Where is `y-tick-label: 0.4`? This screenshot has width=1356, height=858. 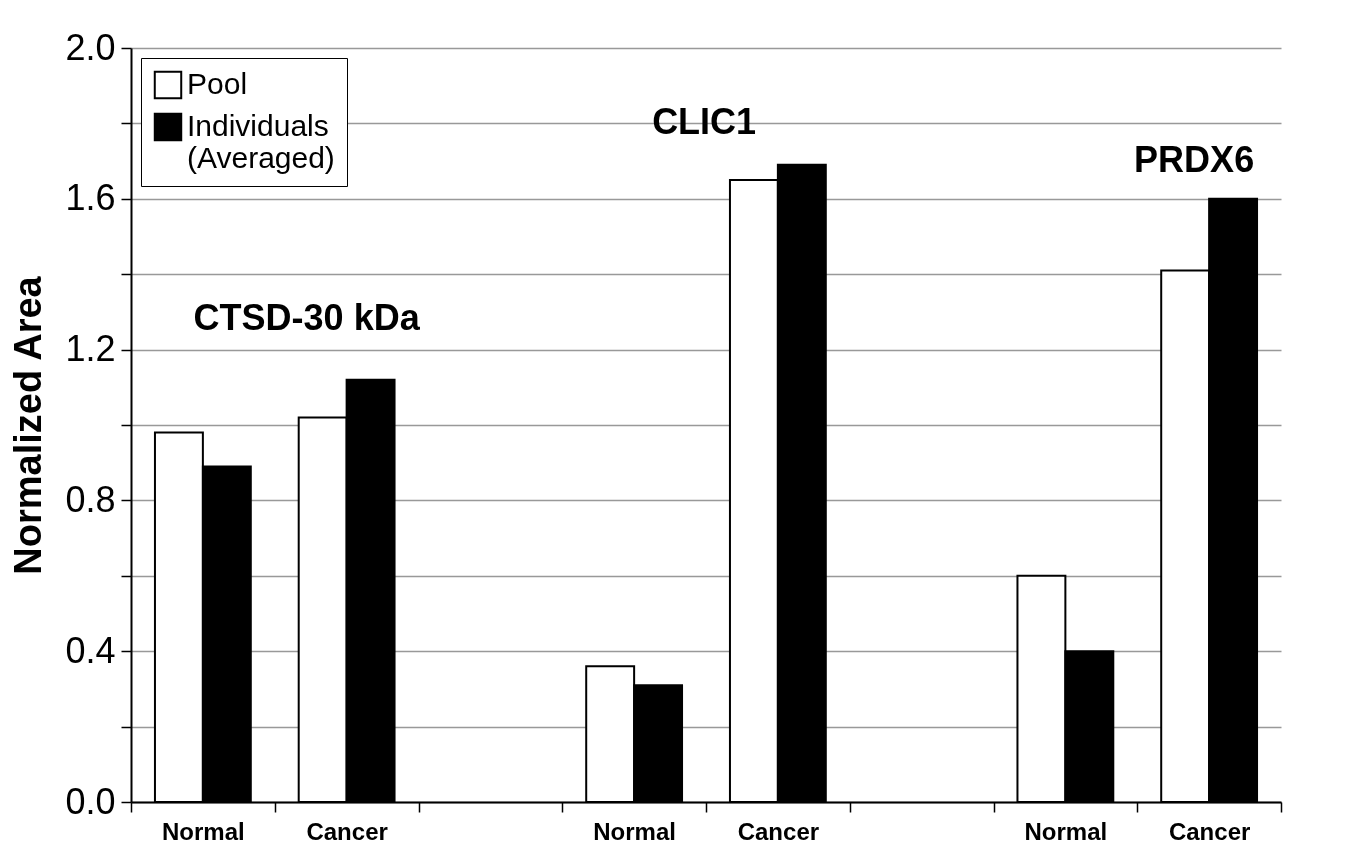
y-tick-label: 0.4 is located at coordinates (90, 650).